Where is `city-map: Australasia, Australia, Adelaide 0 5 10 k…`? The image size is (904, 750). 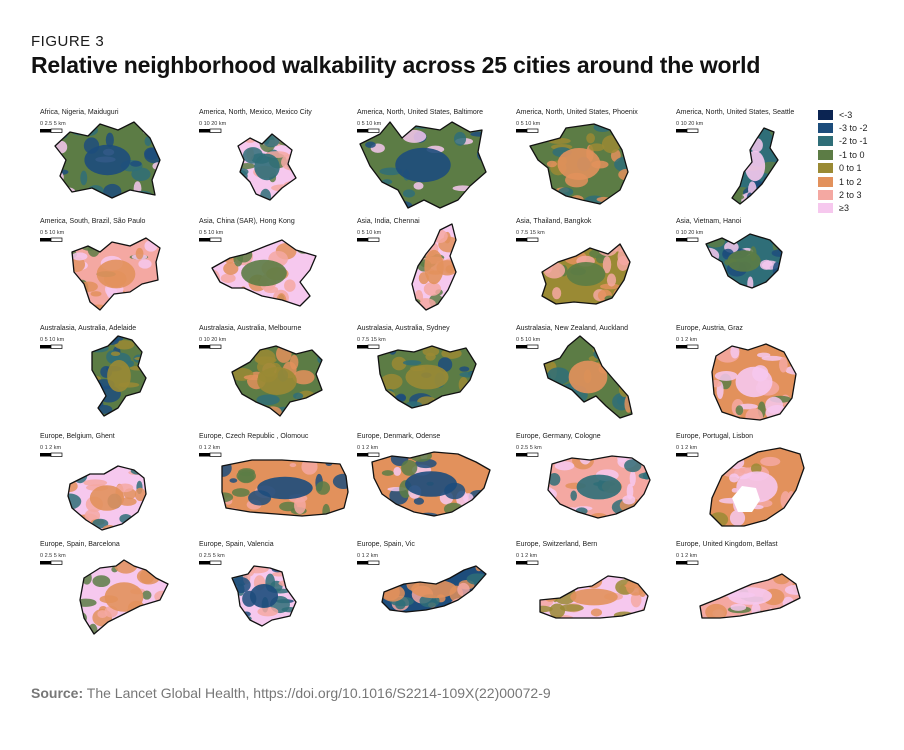 city-map: Australasia, Australia, Adelaide 0 5 10 k… is located at coordinates (93, 371).